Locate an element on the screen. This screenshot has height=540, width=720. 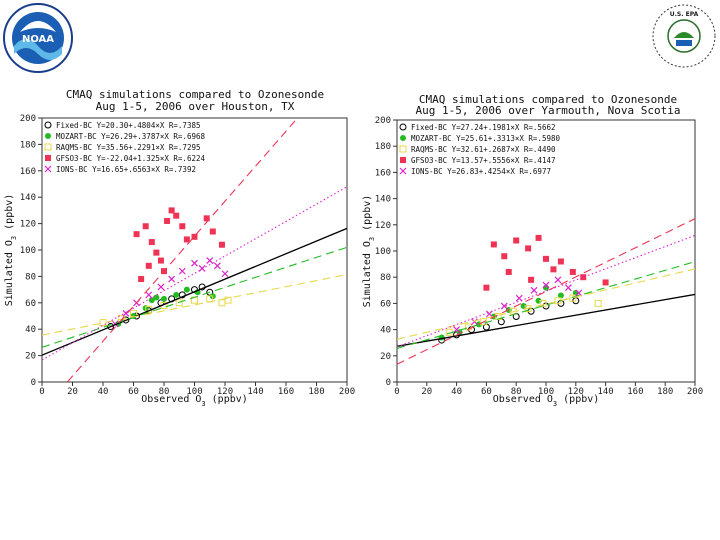
y-tick-label: 80 is located at coordinates (385, 278).